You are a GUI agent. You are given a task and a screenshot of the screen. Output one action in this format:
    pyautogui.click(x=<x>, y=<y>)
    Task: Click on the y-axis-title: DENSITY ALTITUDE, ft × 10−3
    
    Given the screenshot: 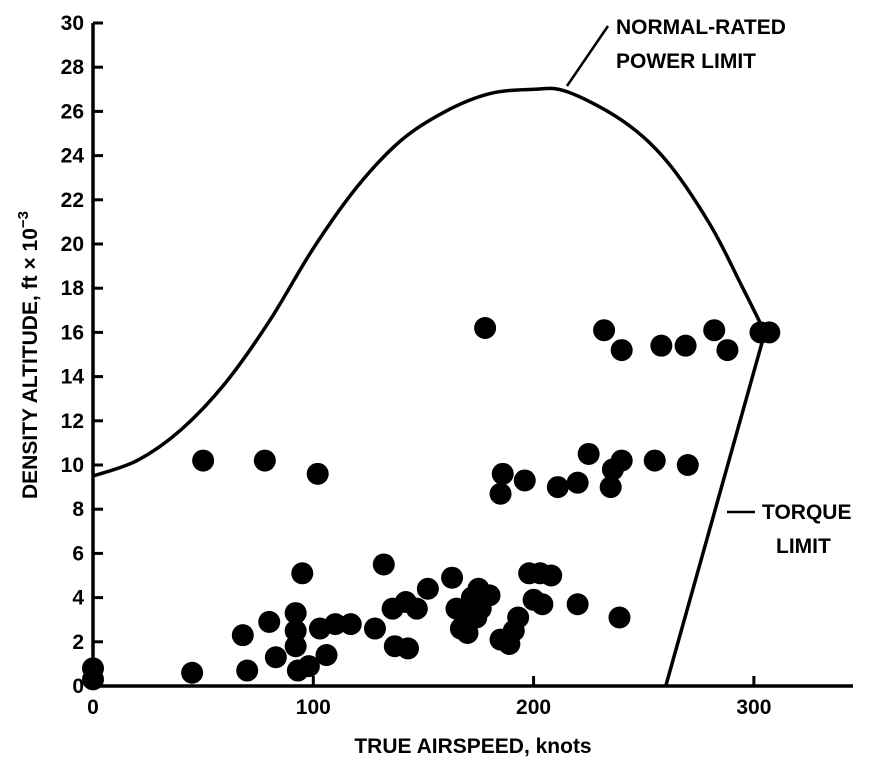 What is the action you would take?
    pyautogui.click(x=28, y=355)
    